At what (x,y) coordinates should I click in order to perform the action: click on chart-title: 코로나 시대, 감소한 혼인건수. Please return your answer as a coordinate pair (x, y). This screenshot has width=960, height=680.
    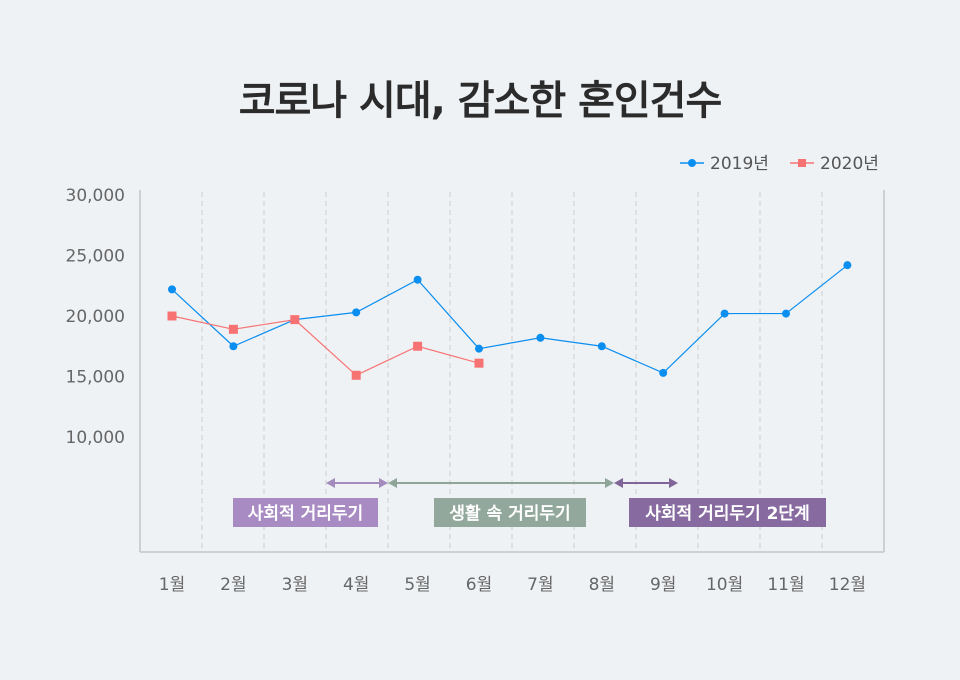
    Looking at the image, I should click on (480, 101).